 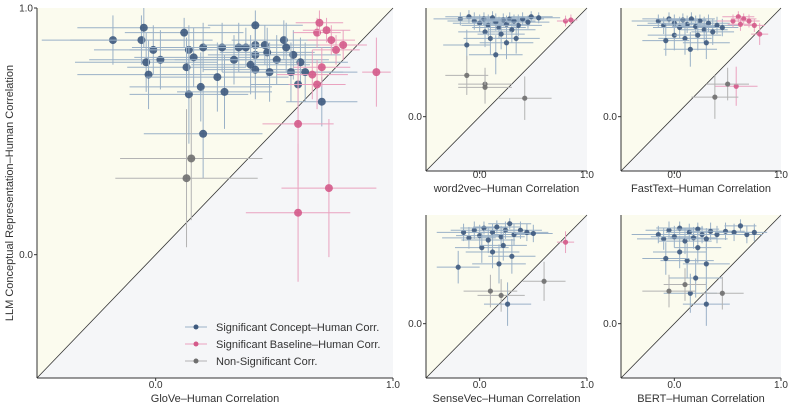 I want to click on panel-fasttext: 0.0 1.0 0.0 FastText–Human Correlation, so click(x=695, y=101).